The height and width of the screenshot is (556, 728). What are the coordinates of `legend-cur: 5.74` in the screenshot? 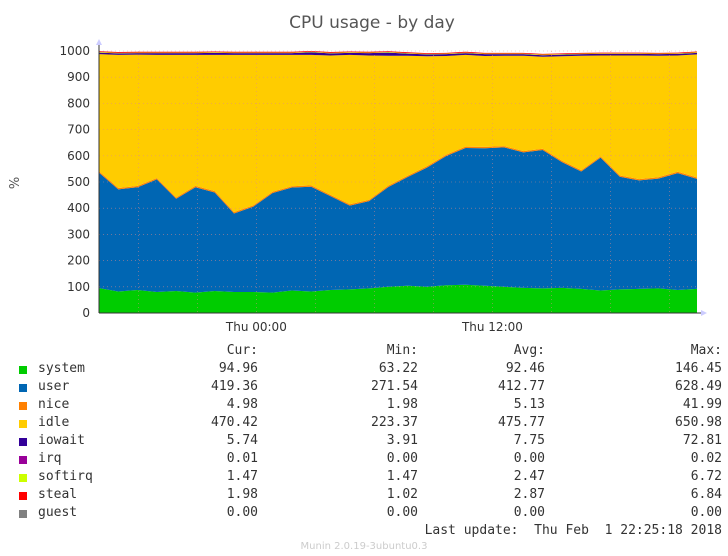 It's located at (242, 440).